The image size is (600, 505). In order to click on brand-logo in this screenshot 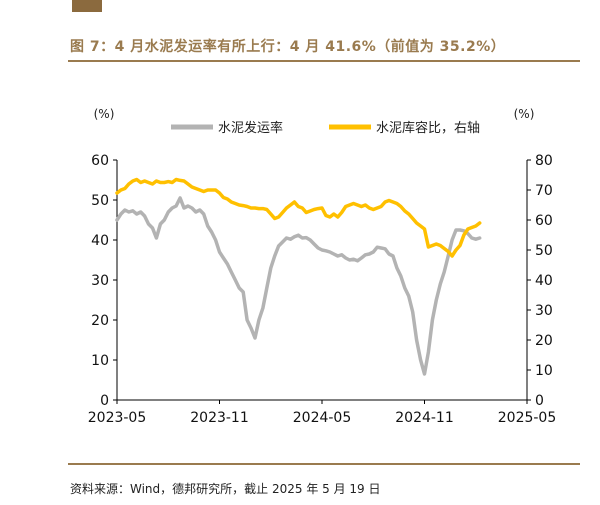, I will do `click(87, 6)`.